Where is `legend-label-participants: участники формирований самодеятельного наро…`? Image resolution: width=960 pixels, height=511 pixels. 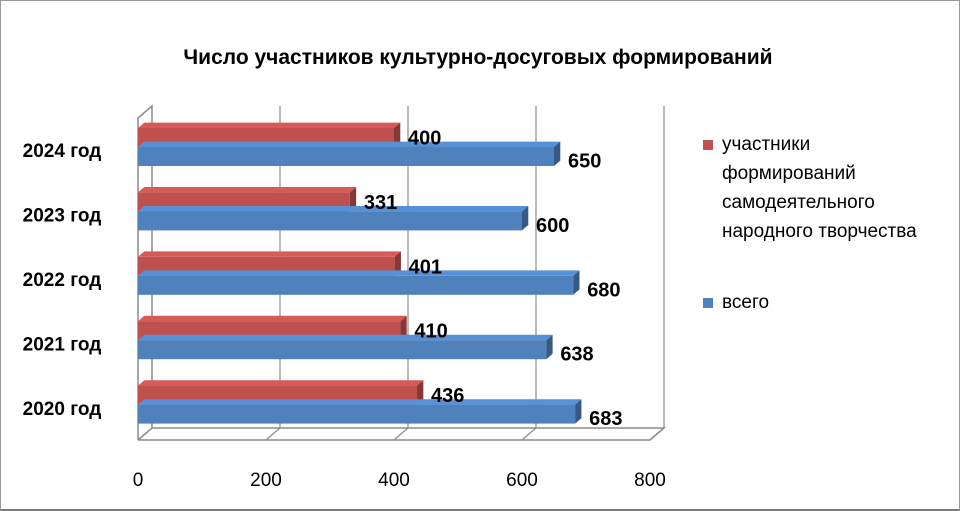 legend-label-participants: участники формирований самодеятельного наро… is located at coordinates (819, 188).